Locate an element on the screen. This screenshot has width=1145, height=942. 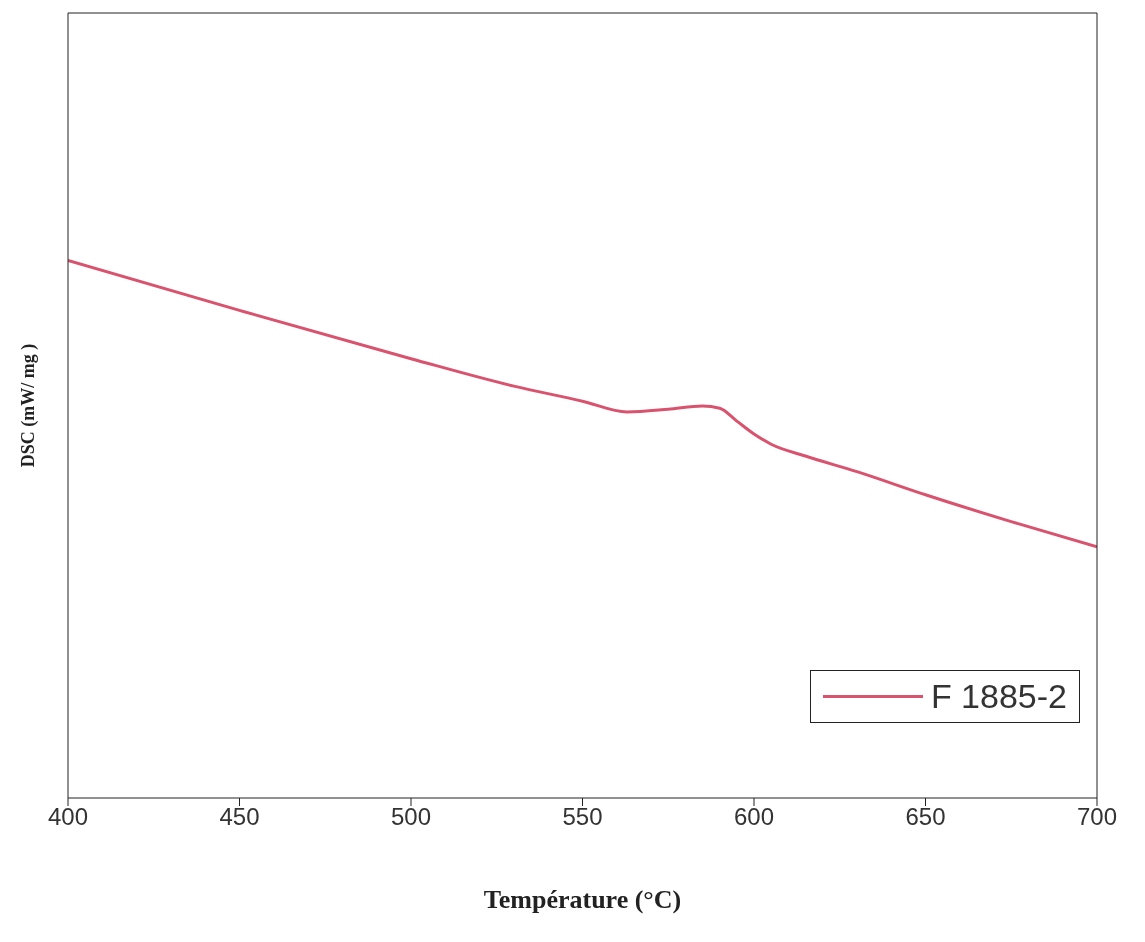
x-tick-label: 600 is located at coordinates (754, 817).